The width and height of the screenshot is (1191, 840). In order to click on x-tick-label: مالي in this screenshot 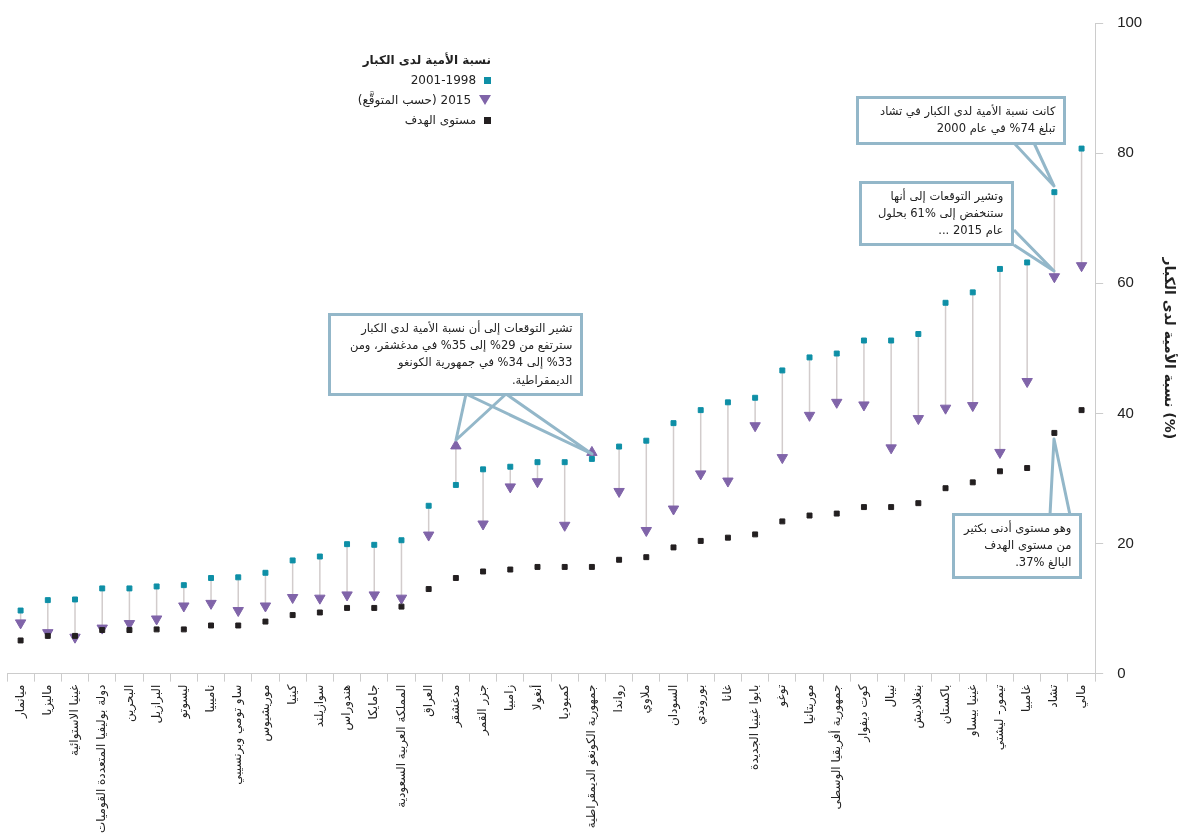, I will do `click(1080, 696)`.